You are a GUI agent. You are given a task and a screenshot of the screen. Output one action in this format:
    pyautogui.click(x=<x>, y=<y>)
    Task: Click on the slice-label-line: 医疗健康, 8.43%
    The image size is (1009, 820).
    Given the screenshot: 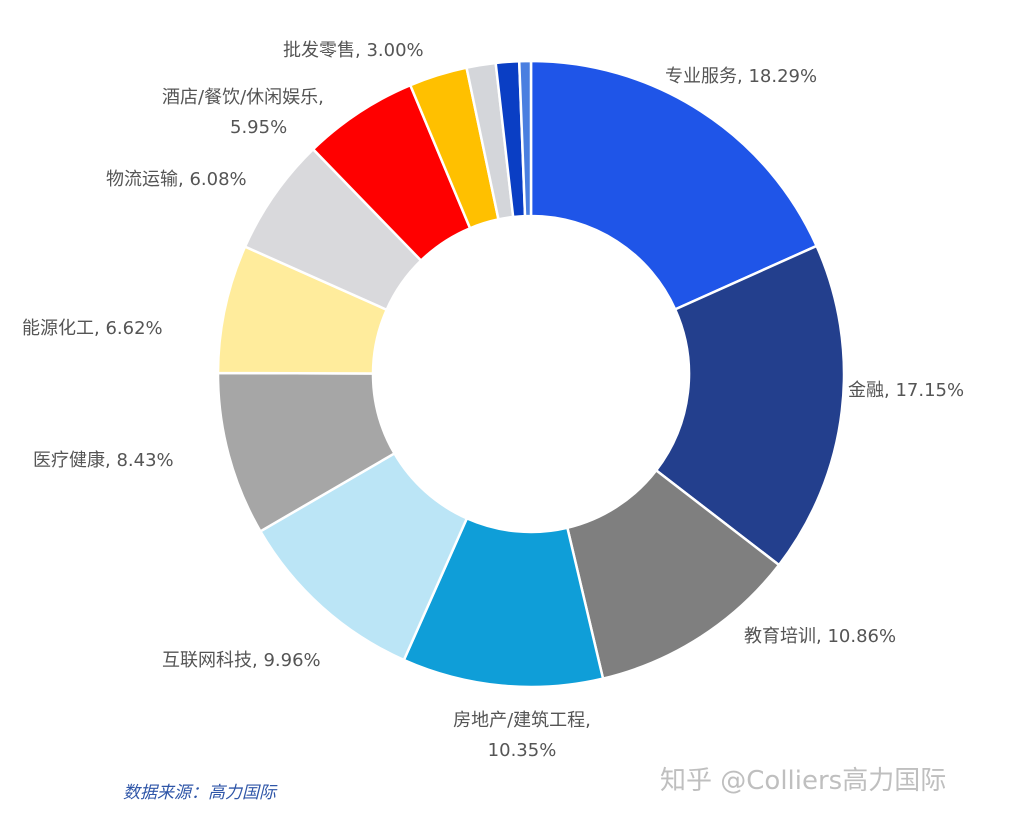 What is the action you would take?
    pyautogui.click(x=103, y=460)
    